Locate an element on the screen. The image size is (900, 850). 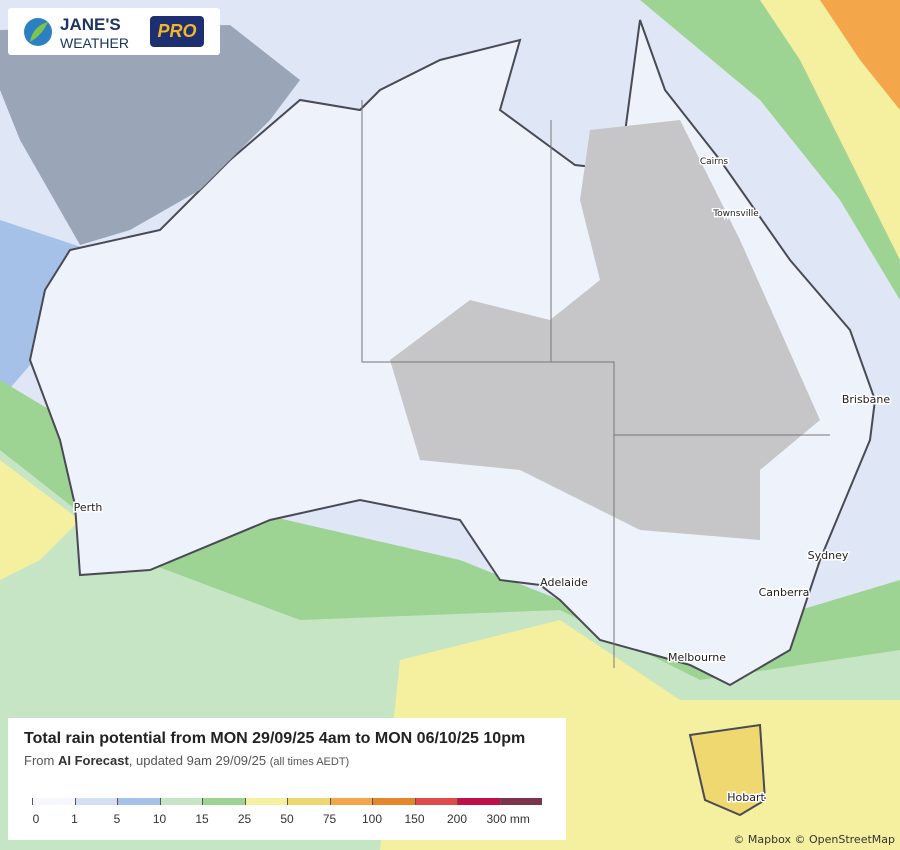
city-label: Sydney is located at coordinates (828, 555).